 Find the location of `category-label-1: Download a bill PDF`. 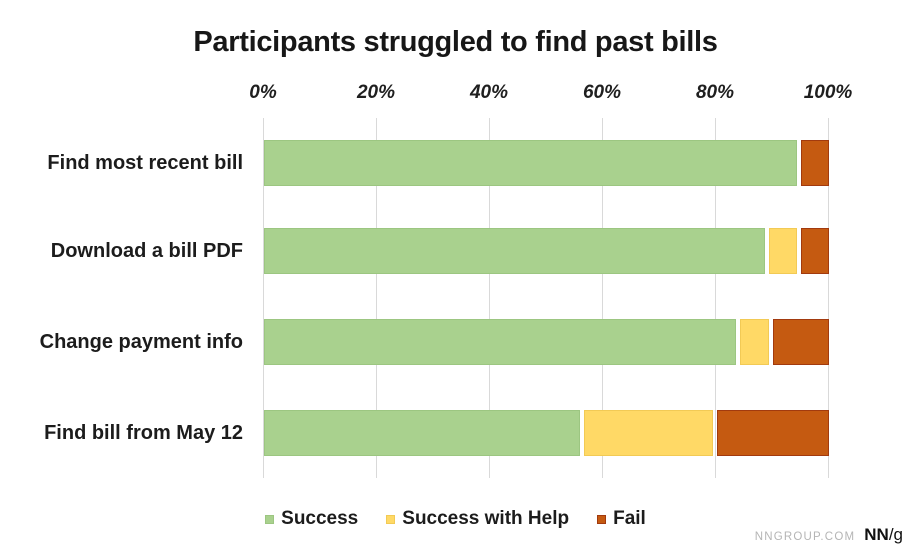

category-label-1: Download a bill PDF is located at coordinates (146, 250).